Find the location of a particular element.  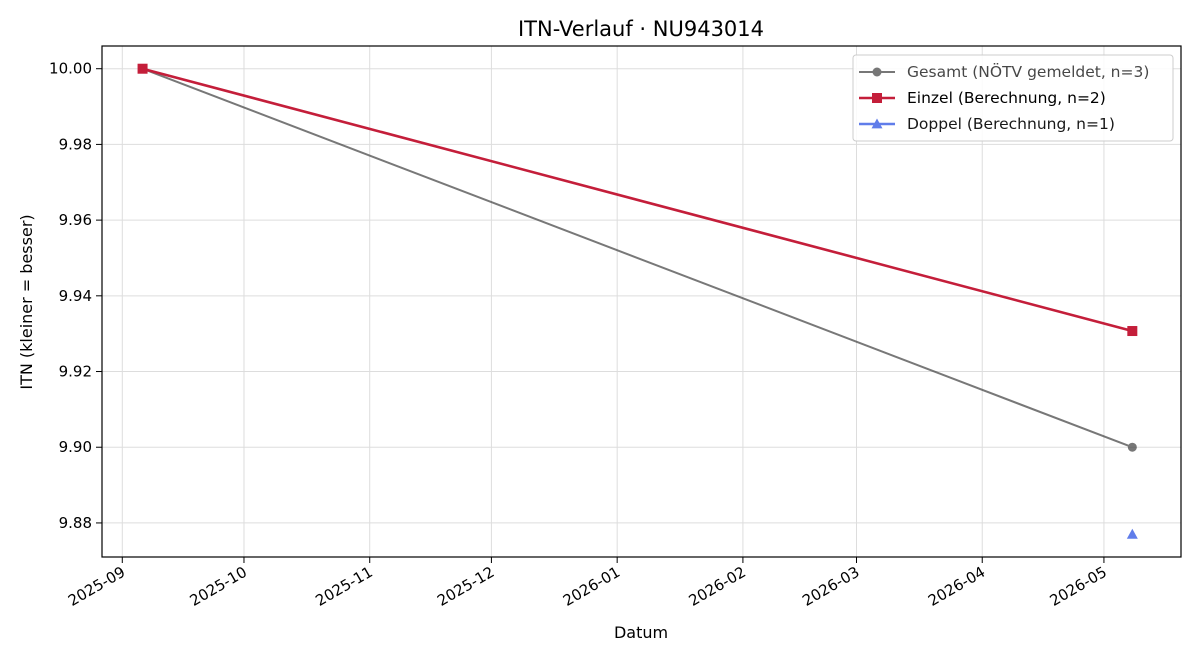

legend-entry: Einzel (Berechnung, n=2) is located at coordinates (982, 98).